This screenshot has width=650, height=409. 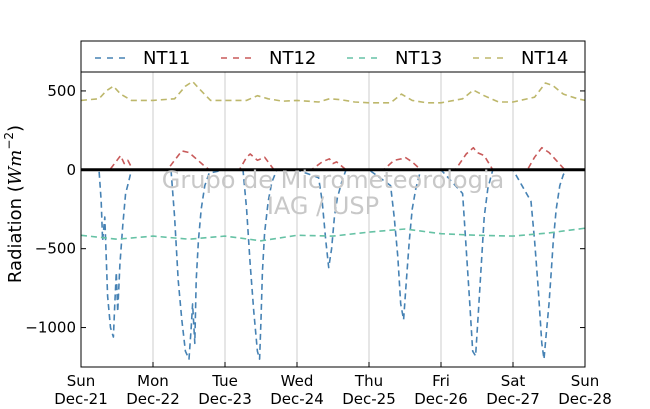 I want to click on x-tick-label-day-2: Tue, so click(x=224, y=381).